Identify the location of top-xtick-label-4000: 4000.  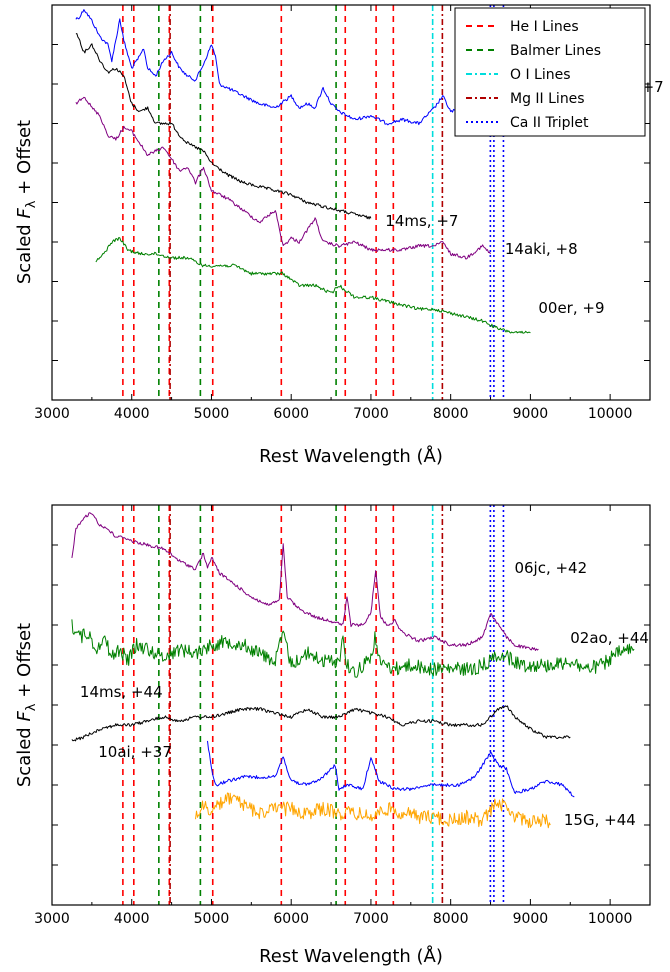
(132, 414).